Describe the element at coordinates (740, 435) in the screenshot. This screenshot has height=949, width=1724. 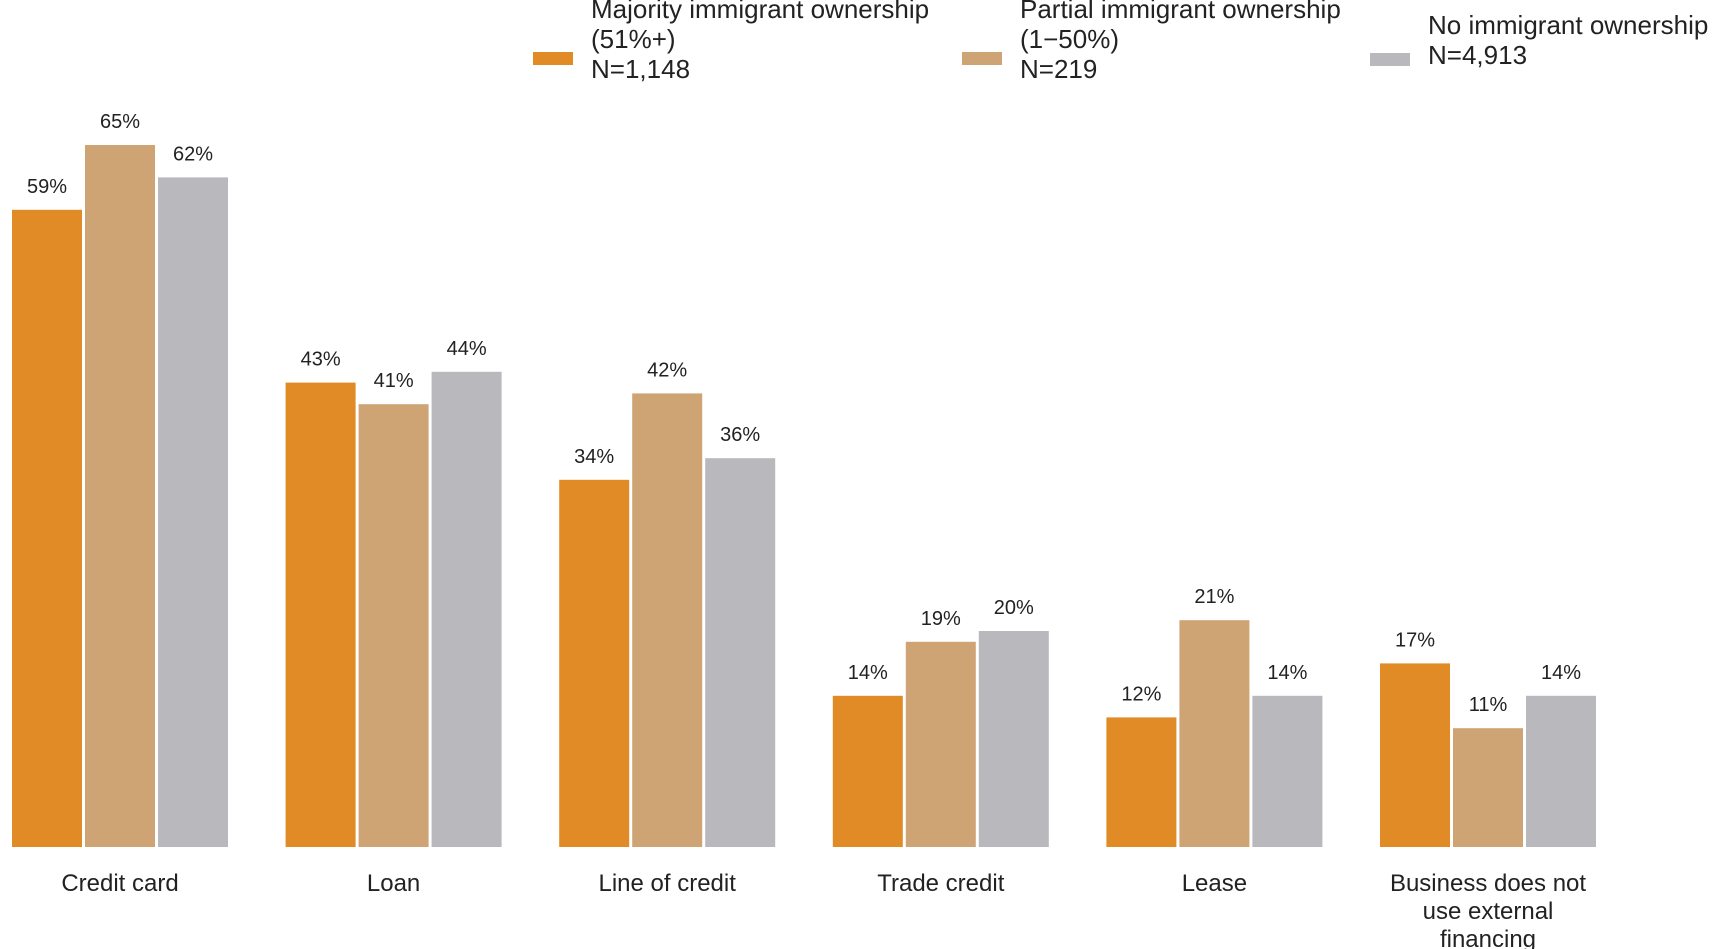
I see `data-label: 36%` at that location.